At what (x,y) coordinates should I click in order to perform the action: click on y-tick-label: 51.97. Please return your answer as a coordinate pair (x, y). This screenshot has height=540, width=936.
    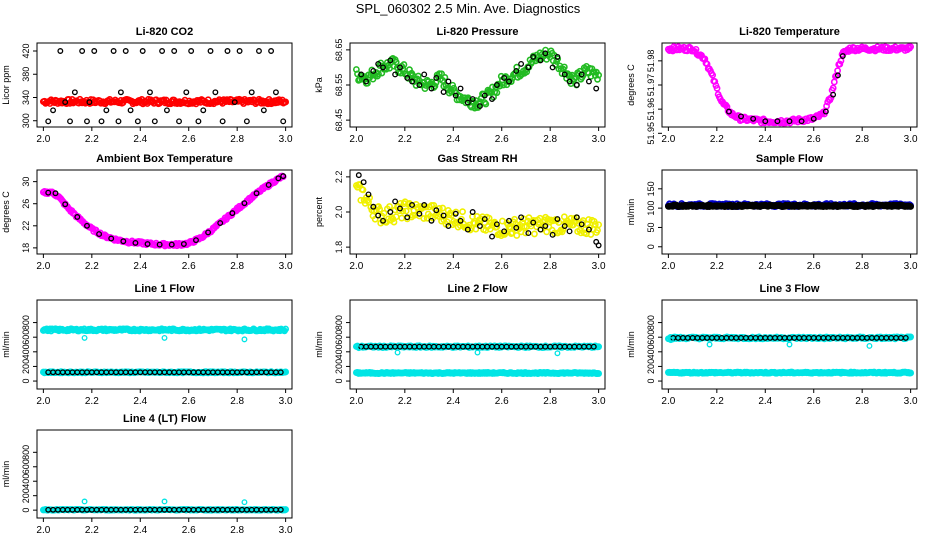
    Looking at the image, I should click on (651, 85).